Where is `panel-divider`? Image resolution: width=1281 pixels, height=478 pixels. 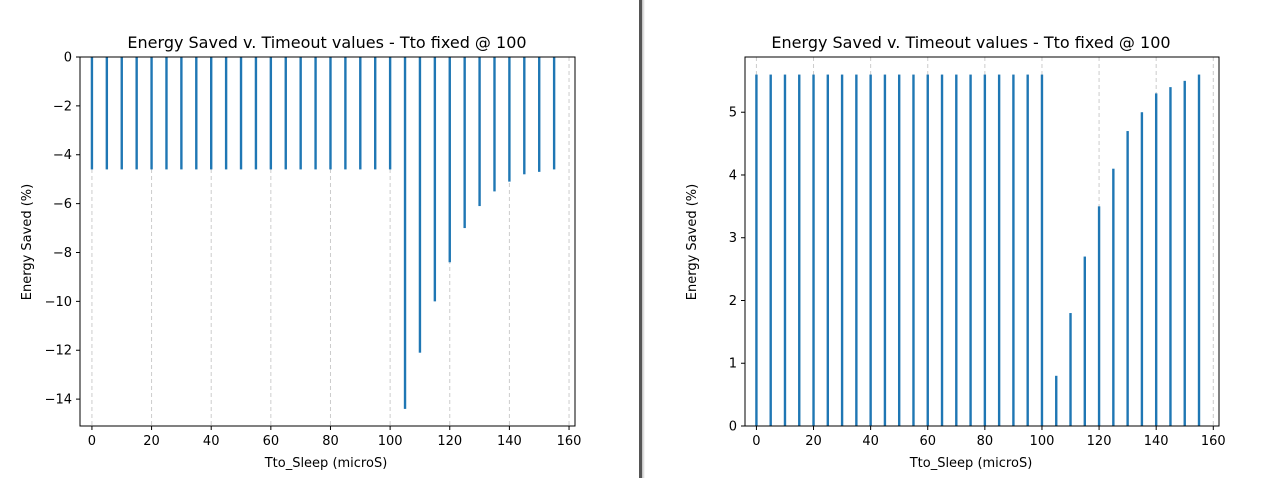
panel-divider is located at coordinates (640, 239).